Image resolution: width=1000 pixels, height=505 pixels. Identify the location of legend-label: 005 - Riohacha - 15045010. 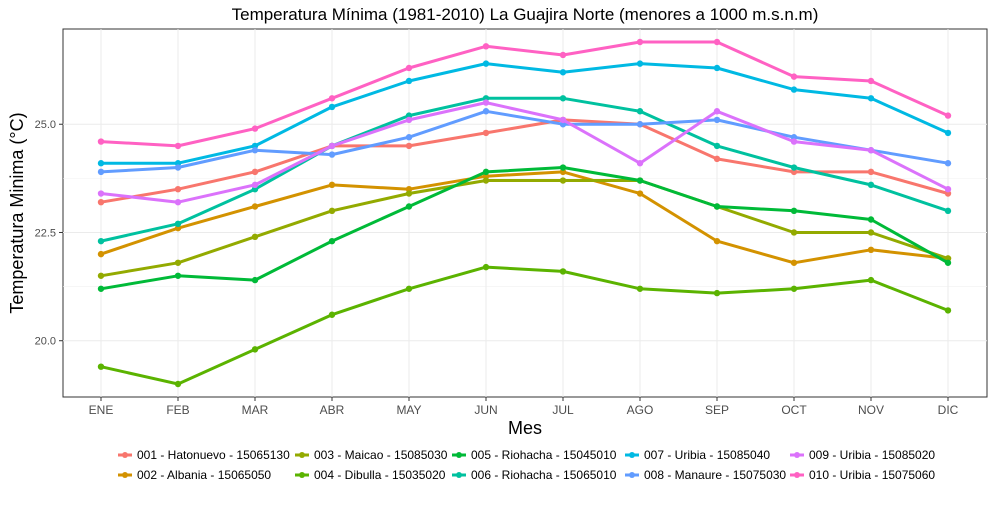
(544, 455).